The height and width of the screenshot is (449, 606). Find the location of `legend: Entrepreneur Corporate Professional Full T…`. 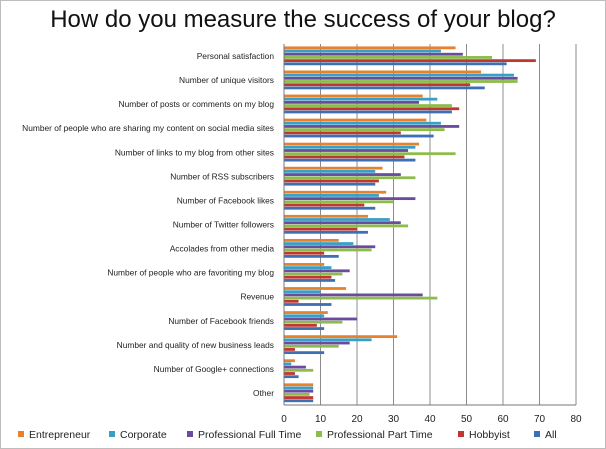

legend: Entrepreneur Corporate Professional Full T… is located at coordinates (287, 435).